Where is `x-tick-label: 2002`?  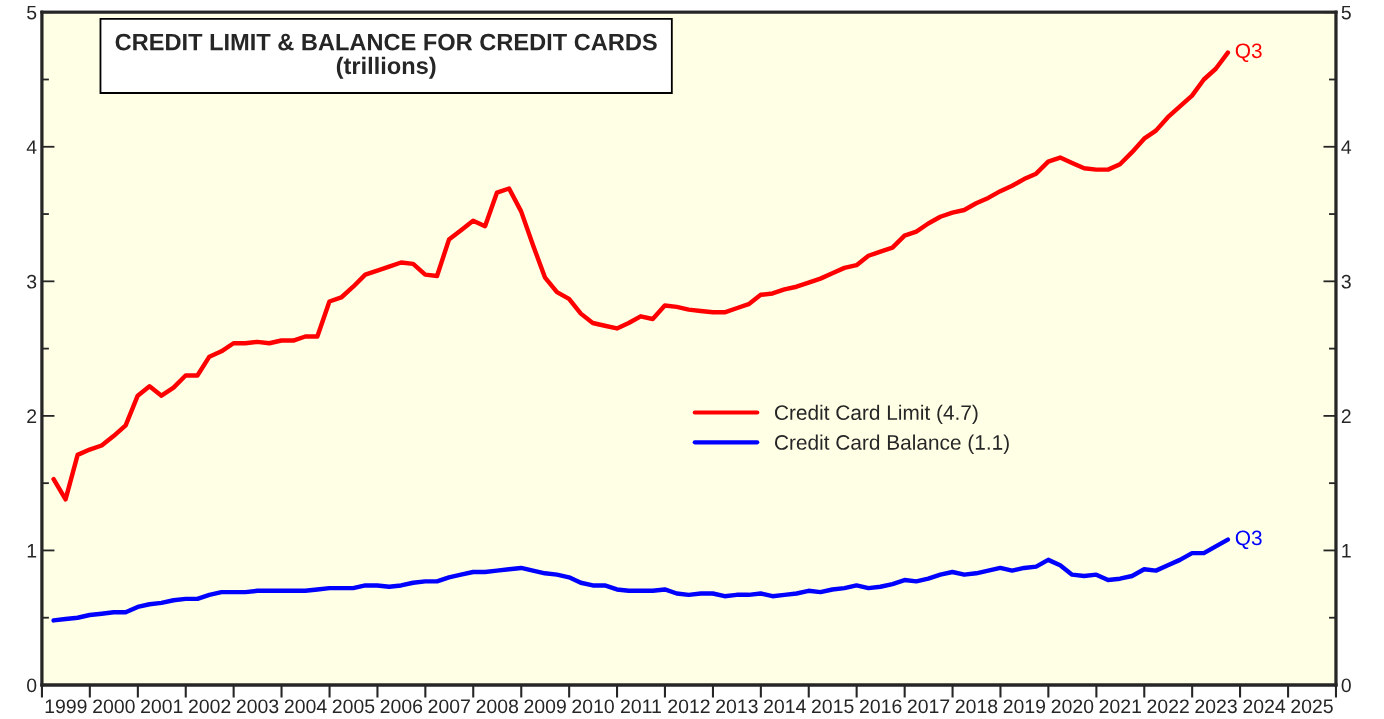
x-tick-label: 2002 is located at coordinates (209, 706).